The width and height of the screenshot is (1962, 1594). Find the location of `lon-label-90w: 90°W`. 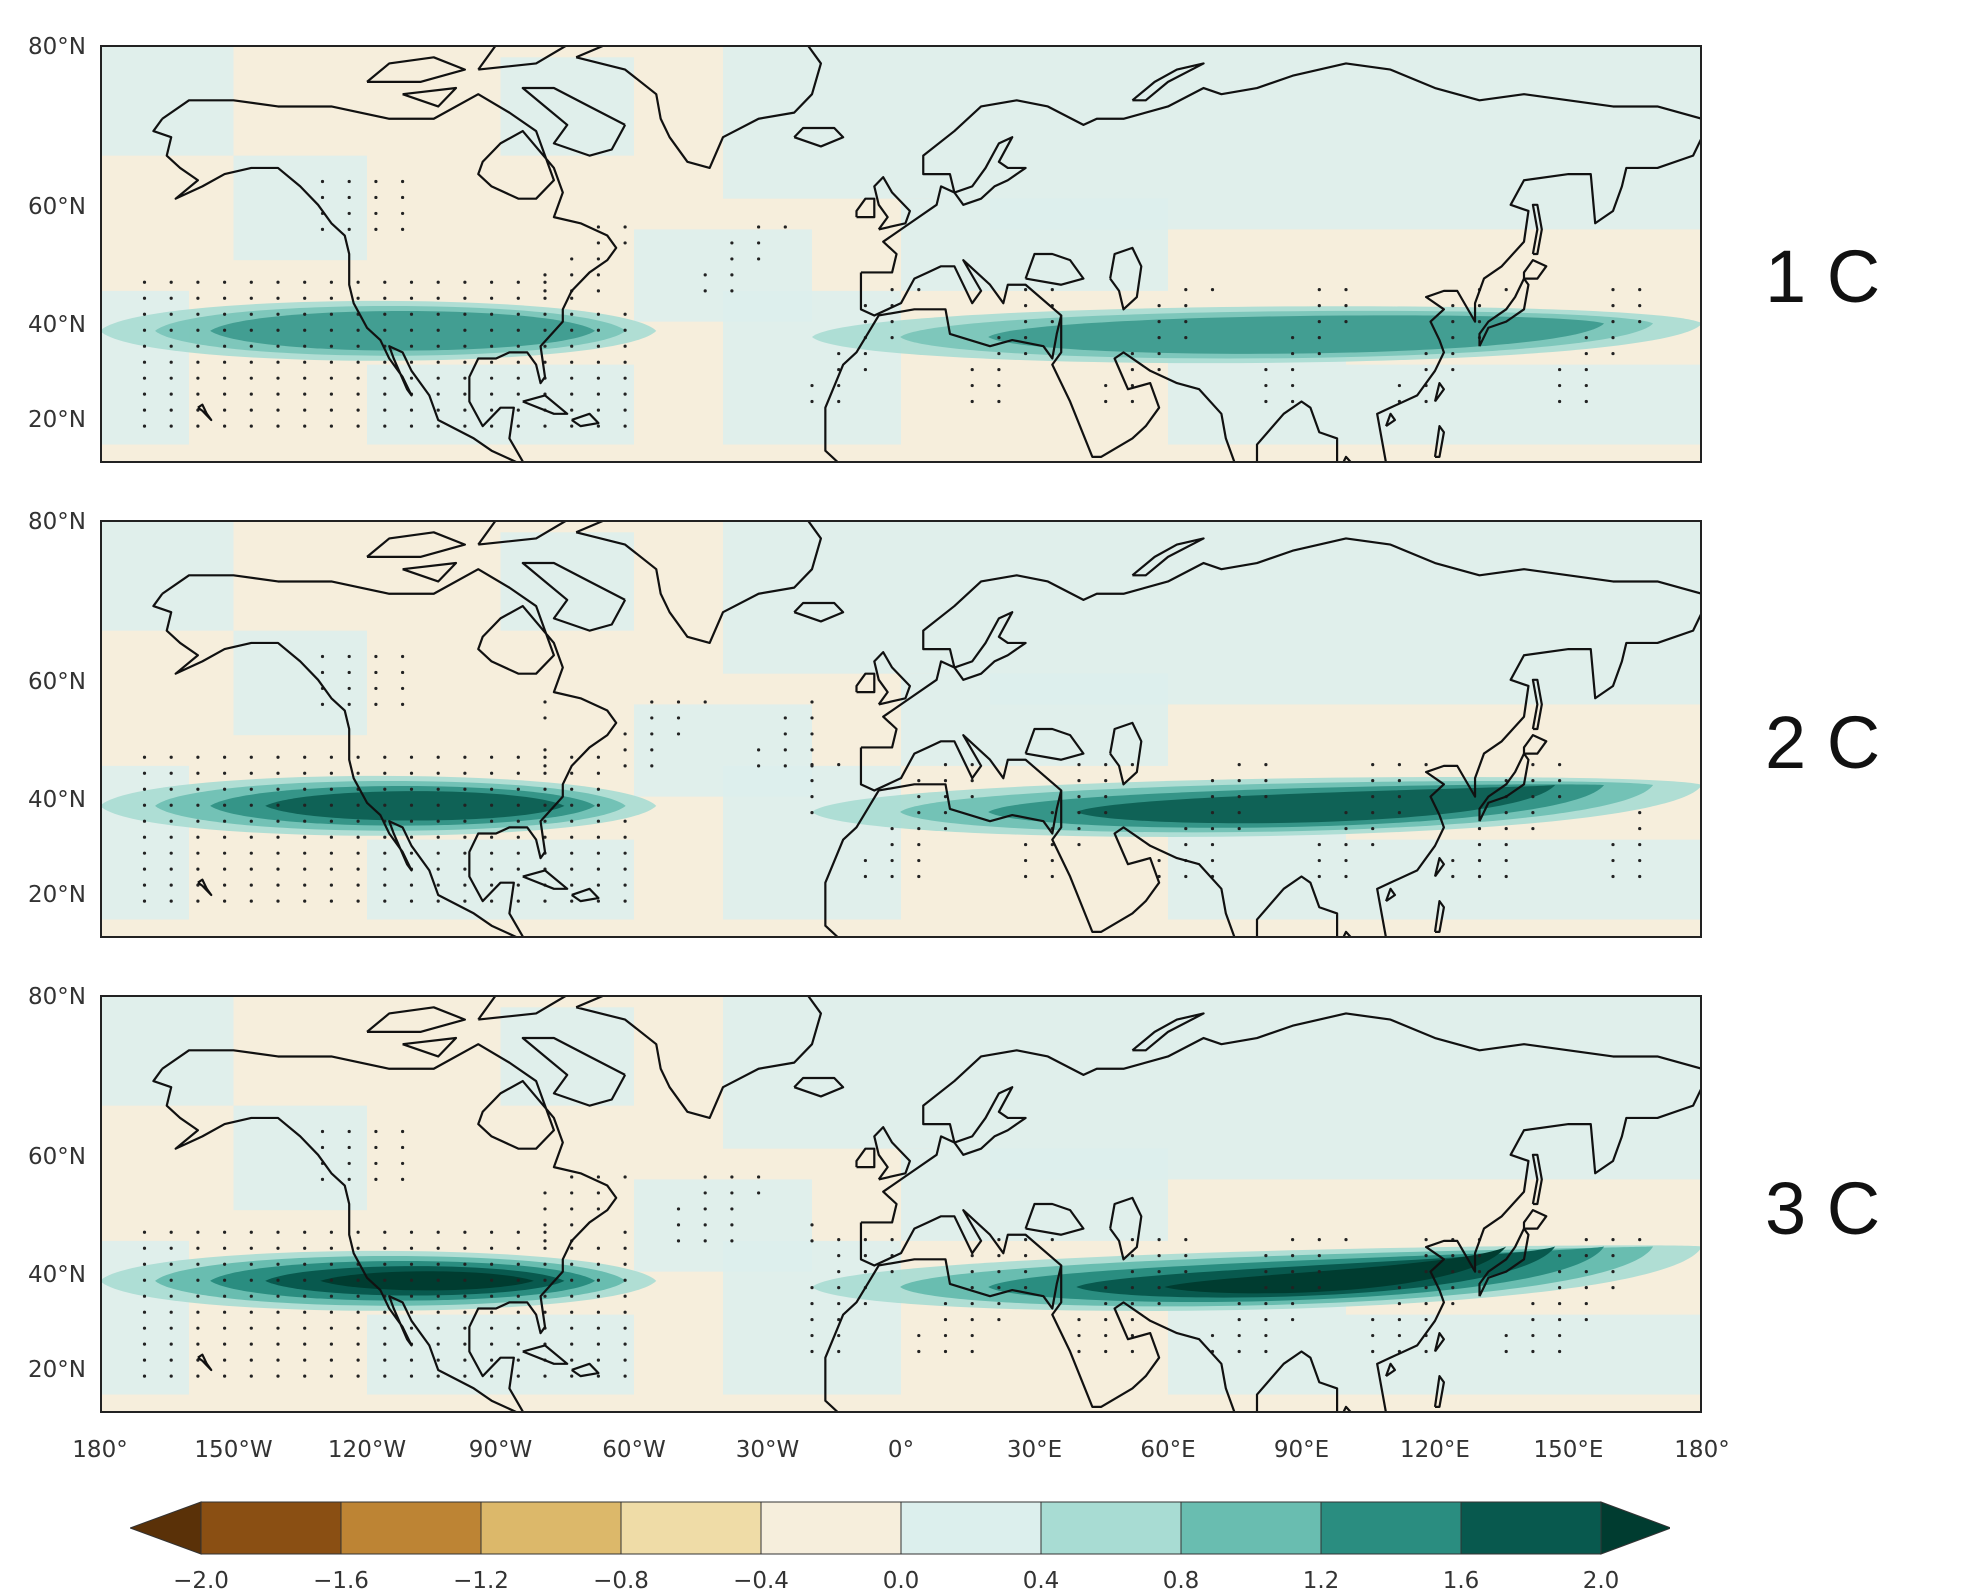

lon-label-90w: 90°W is located at coordinates (500, 1450).